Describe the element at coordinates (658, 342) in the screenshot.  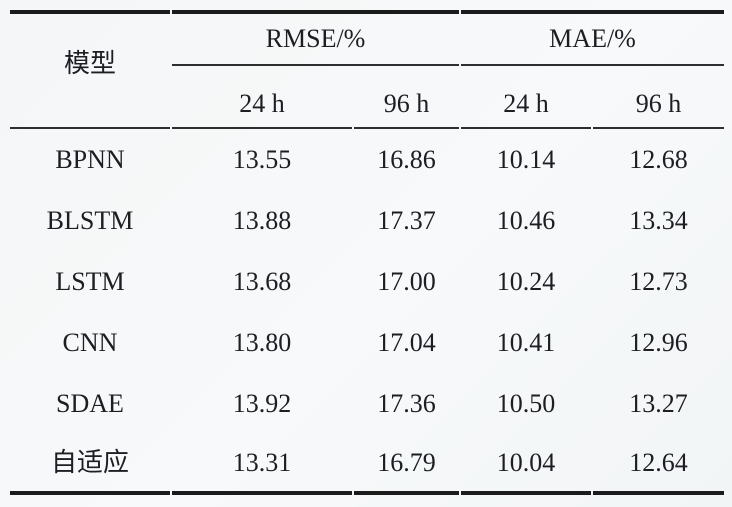
I see `value-cell: 12.96` at that location.